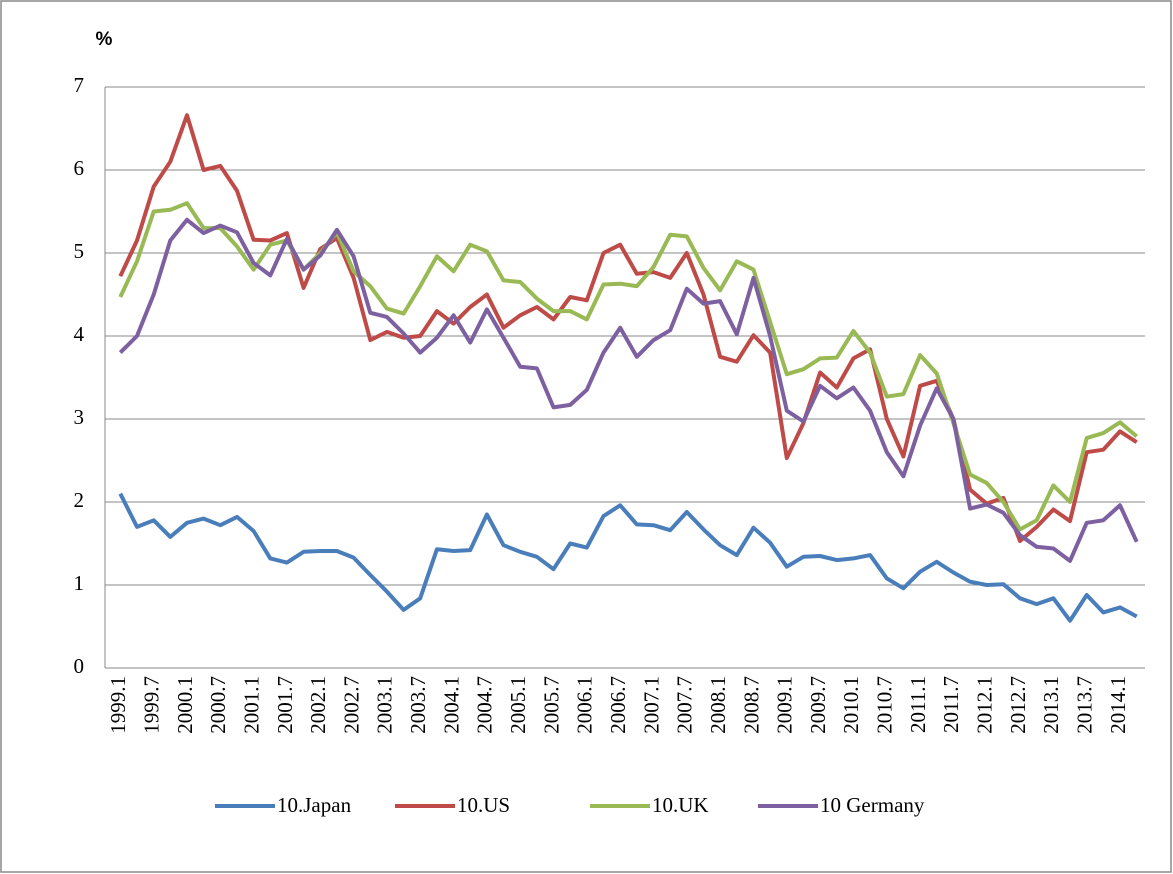 The image size is (1173, 874). What do you see at coordinates (451, 705) in the screenshot?
I see `x-tick-label: 2004.1` at bounding box center [451, 705].